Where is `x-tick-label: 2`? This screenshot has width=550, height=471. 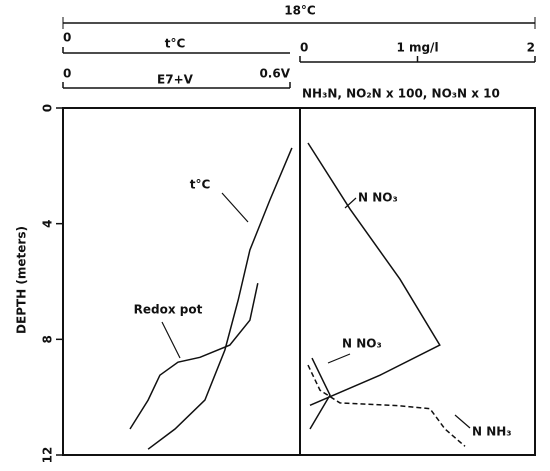 x-tick-label: 2 is located at coordinates (531, 48).